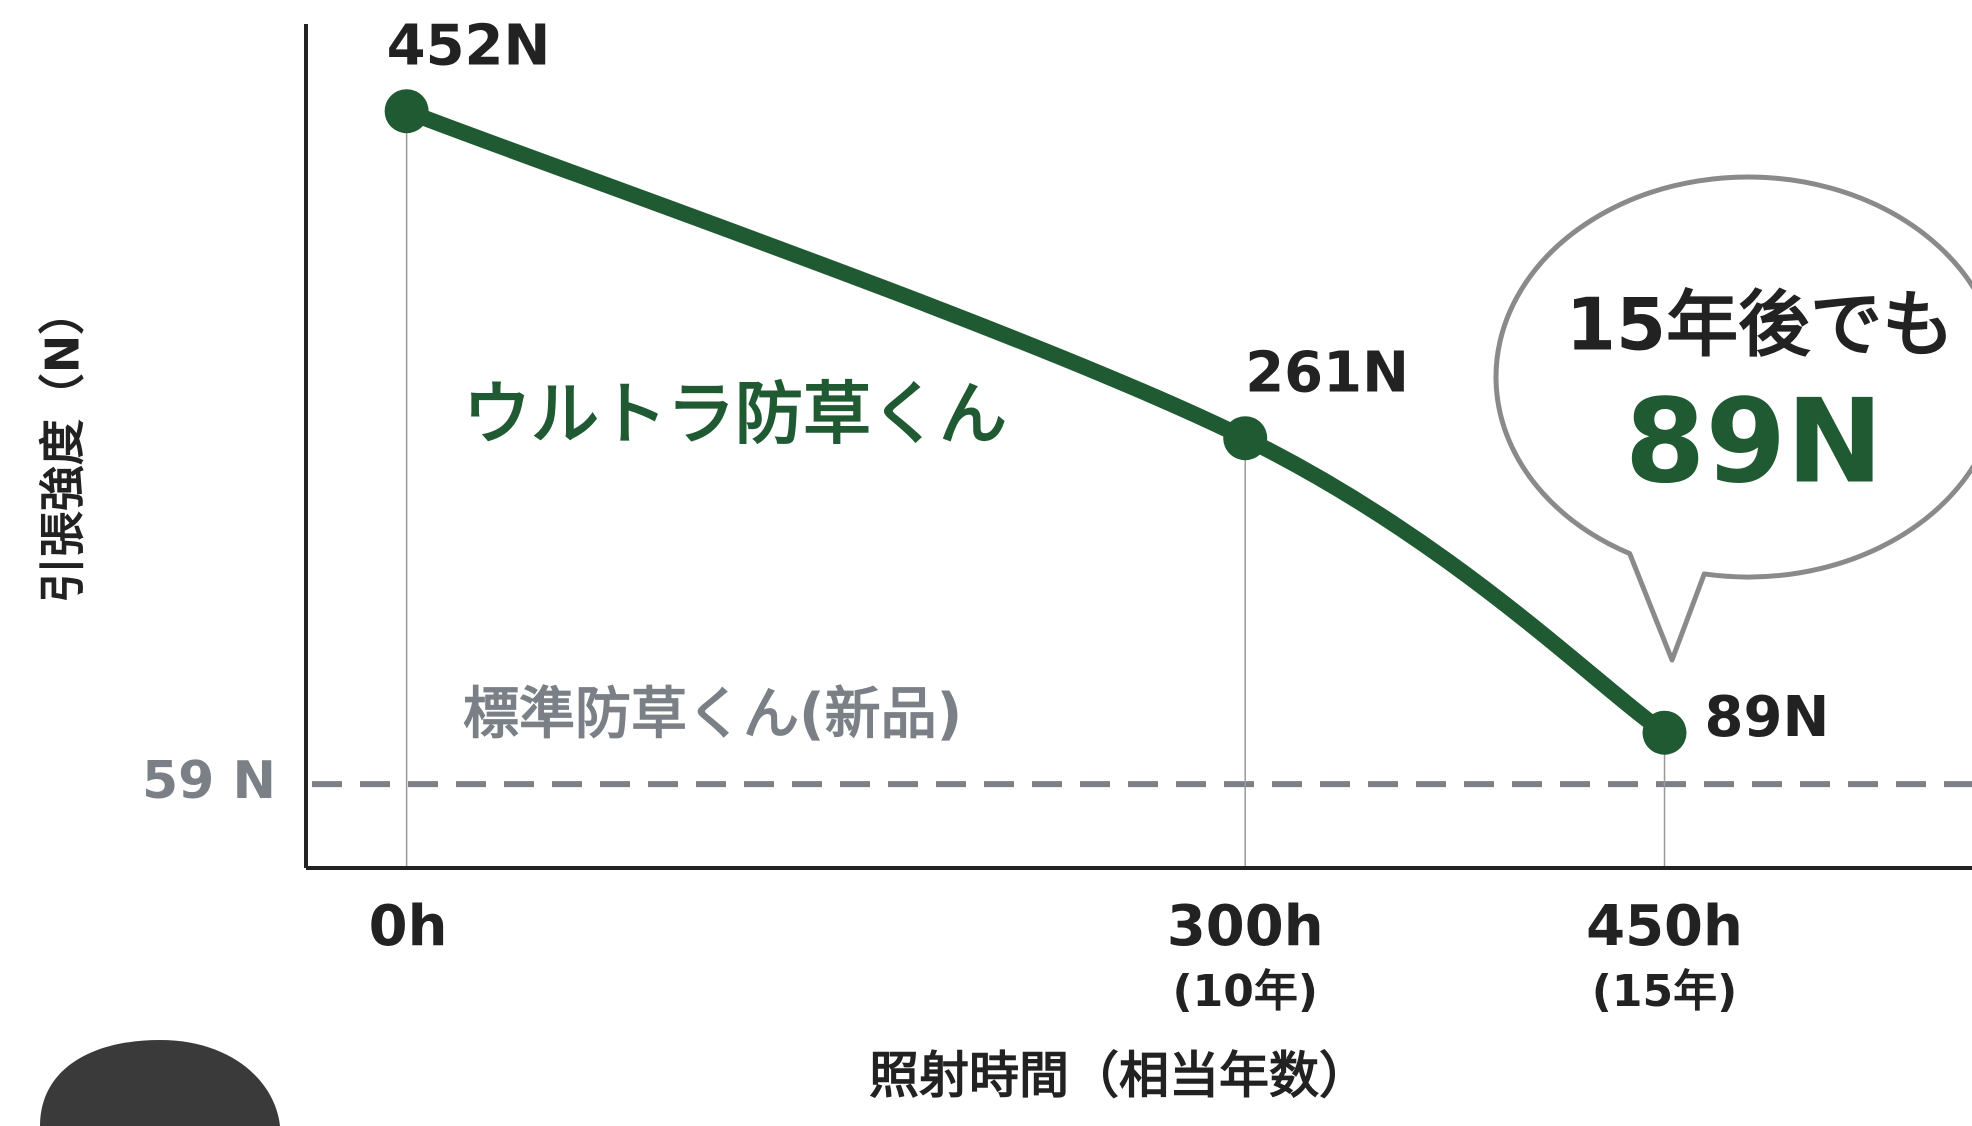  Describe the element at coordinates (1760, 325) in the screenshot. I see `annotation-text: 15年後でも` at that location.